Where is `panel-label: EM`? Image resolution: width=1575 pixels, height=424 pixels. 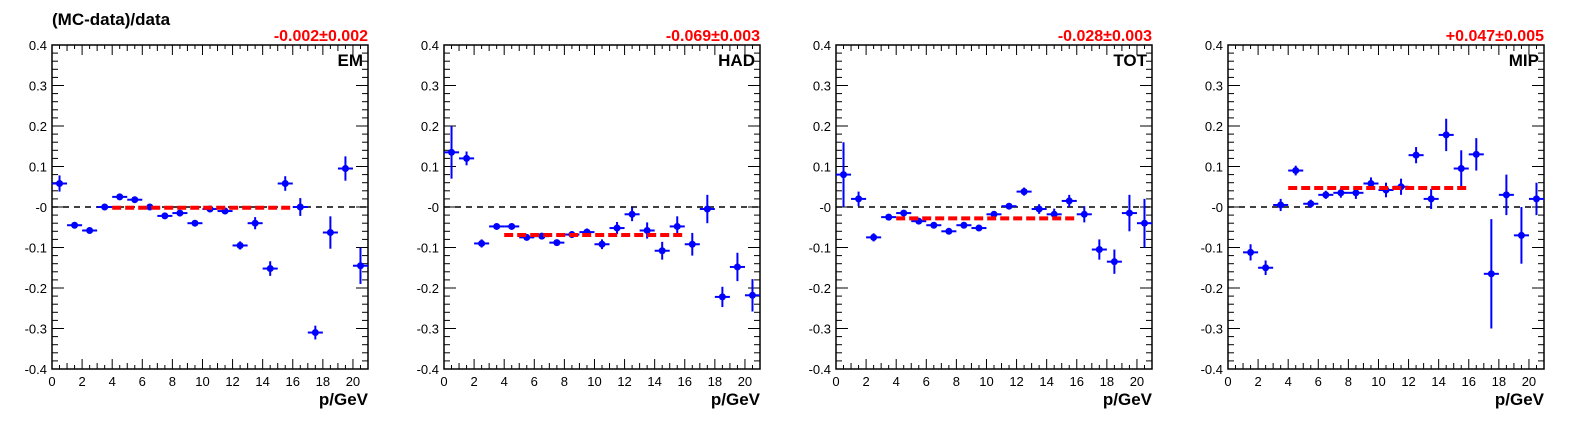
panel-label: EM is located at coordinates (351, 60).